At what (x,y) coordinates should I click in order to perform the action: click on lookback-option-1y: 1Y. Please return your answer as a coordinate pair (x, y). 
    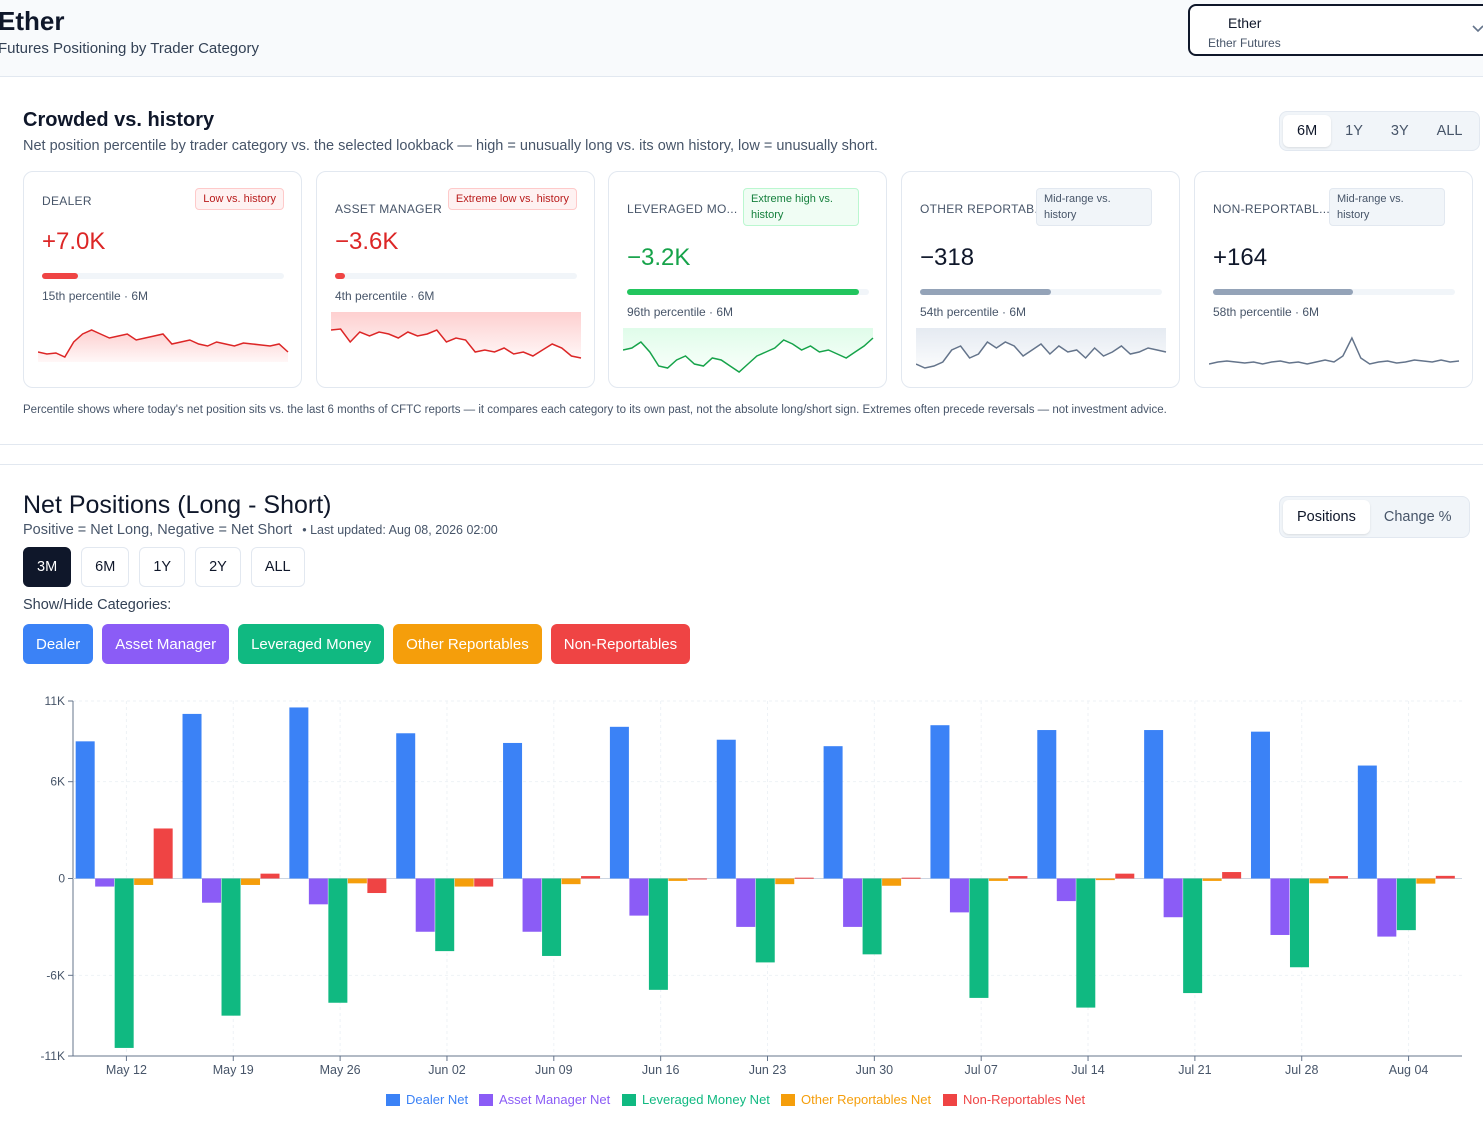
    Looking at the image, I should click on (1354, 131).